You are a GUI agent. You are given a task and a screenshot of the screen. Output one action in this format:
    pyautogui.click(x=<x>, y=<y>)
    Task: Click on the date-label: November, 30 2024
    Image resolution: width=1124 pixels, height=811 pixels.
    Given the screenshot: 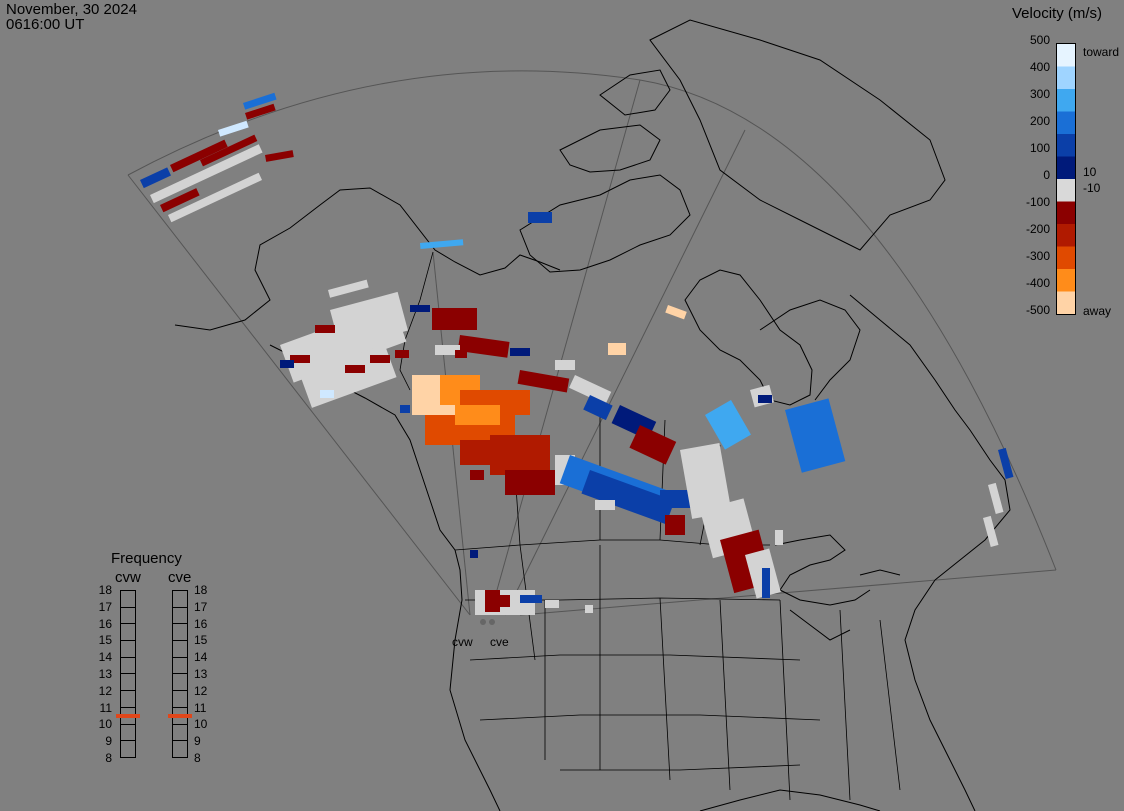 What is the action you would take?
    pyautogui.click(x=71, y=9)
    